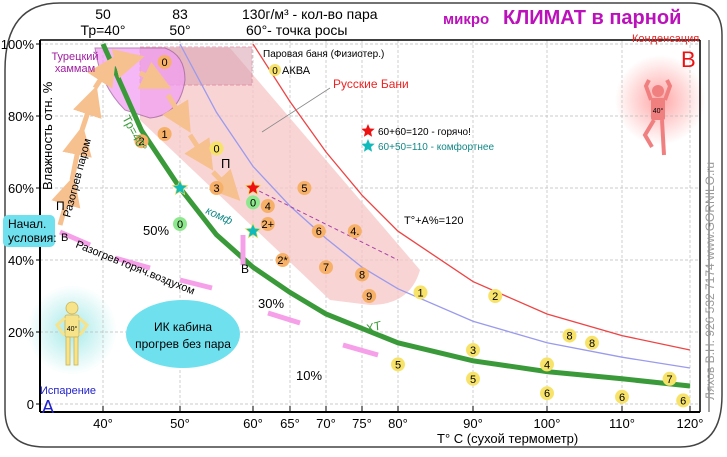 The image size is (727, 457). Describe the element at coordinates (245, 269) in the screenshot. I see `v-letter-mid: В` at that location.